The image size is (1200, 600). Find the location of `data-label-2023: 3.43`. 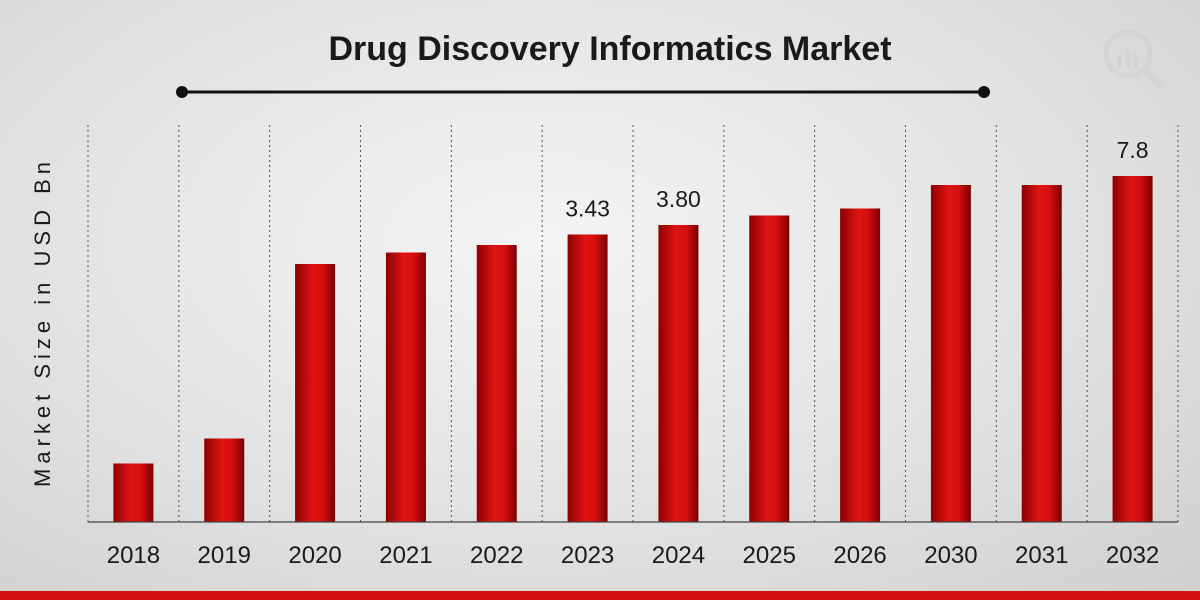

data-label-2023: 3.43 is located at coordinates (587, 209).